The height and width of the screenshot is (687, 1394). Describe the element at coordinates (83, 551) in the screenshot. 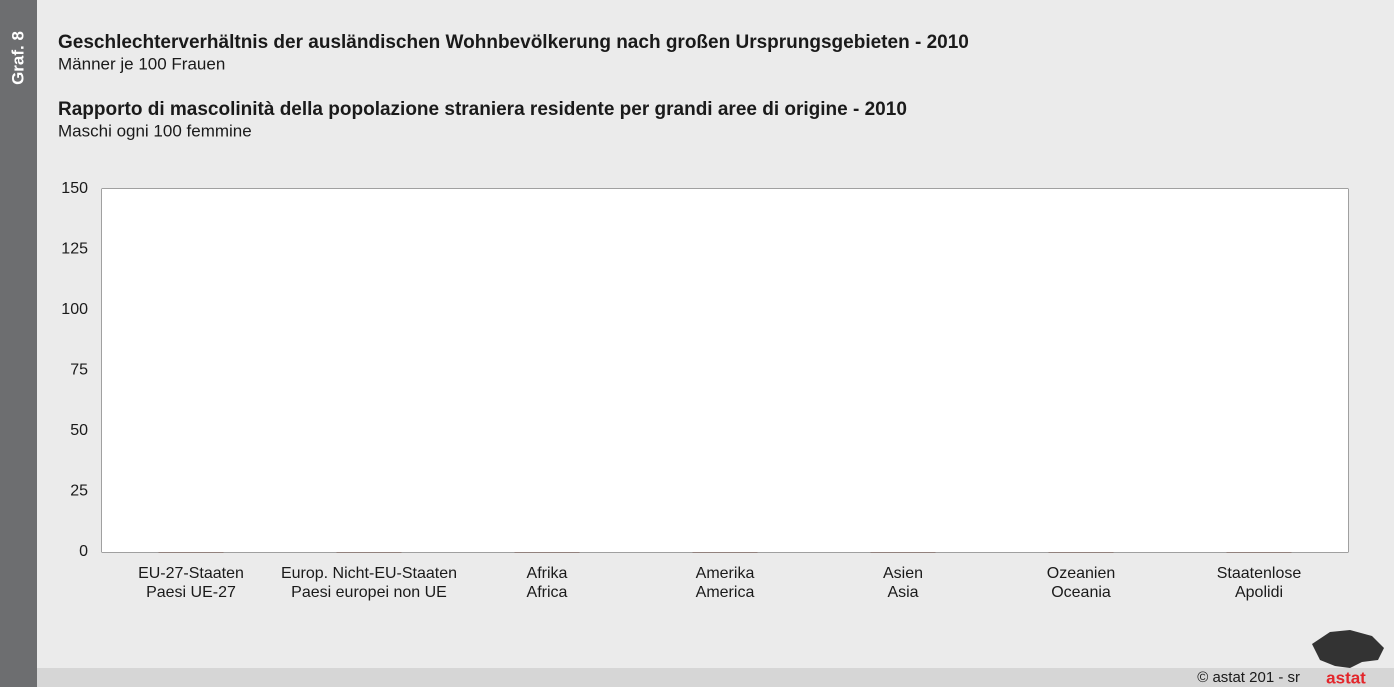

I see `y-tick-label: 0` at that location.